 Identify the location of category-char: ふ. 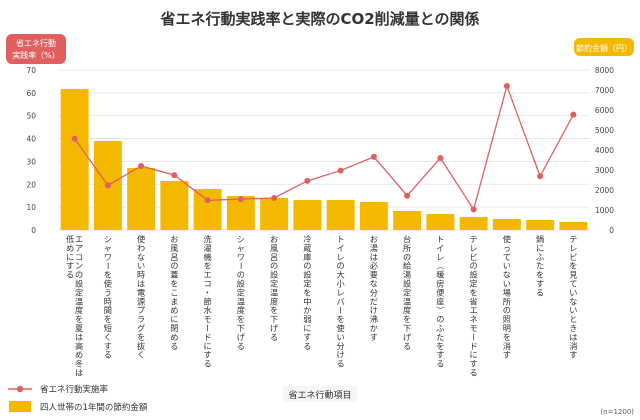
(540, 257).